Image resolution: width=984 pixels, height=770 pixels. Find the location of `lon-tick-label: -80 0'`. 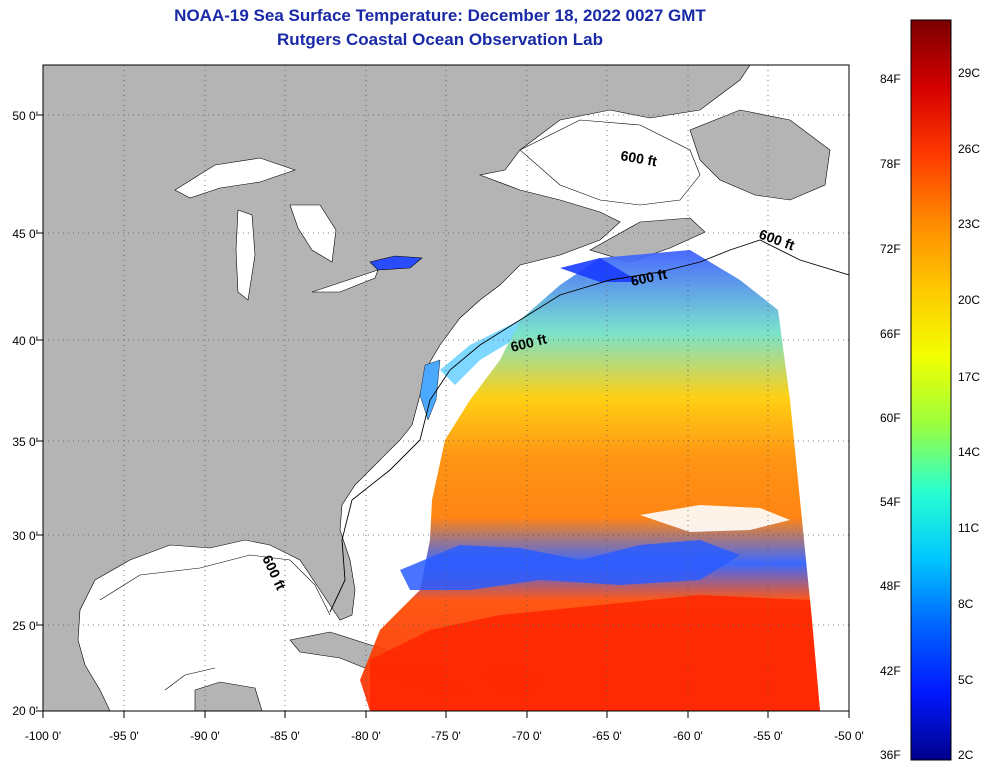

lon-tick-label: -80 0' is located at coordinates (366, 736).